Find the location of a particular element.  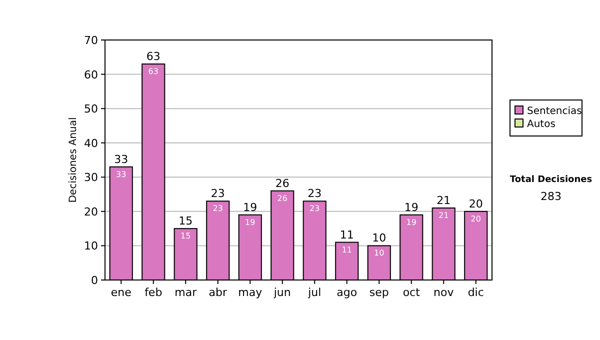

x-tick-label: dic is located at coordinates (476, 292).